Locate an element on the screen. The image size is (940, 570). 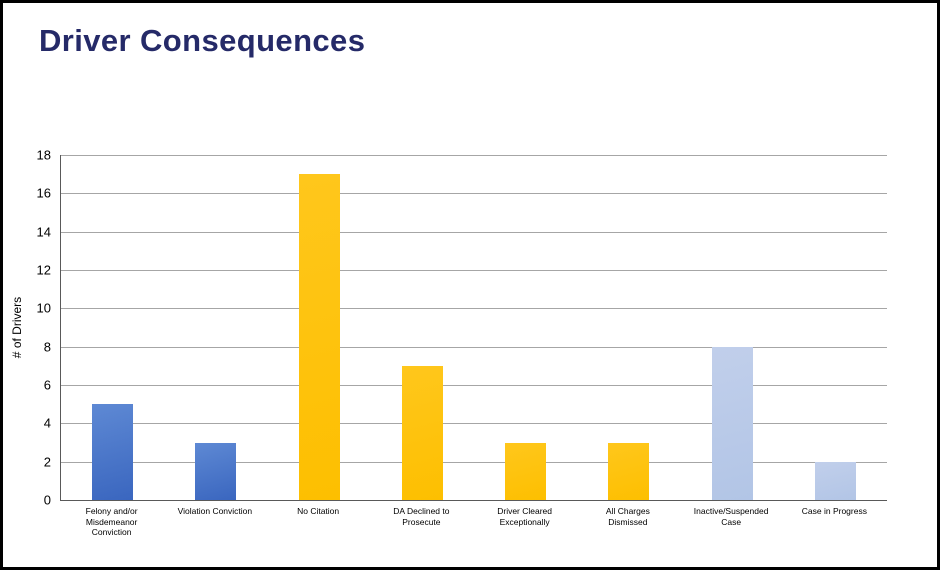
y-tick-label: 6 is located at coordinates (47, 385).